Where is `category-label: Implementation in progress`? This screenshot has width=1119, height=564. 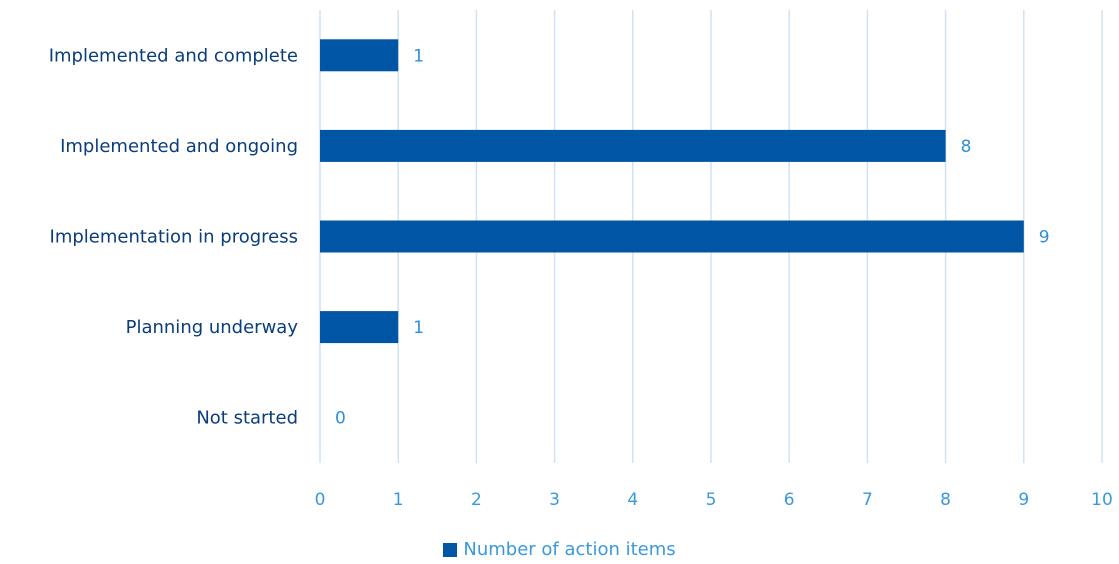
category-label: Implementation in progress is located at coordinates (174, 237).